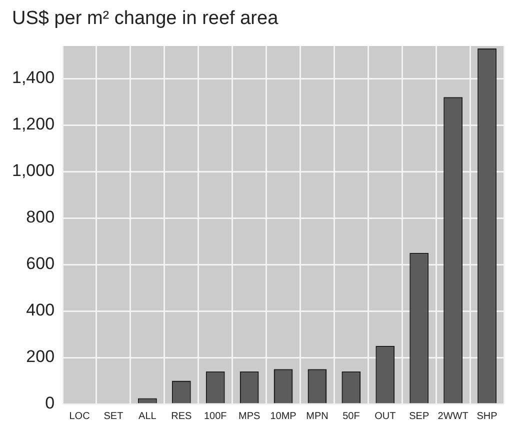  What do you see at coordinates (419, 416) in the screenshot?
I see `x-tick-label: SEP` at bounding box center [419, 416].